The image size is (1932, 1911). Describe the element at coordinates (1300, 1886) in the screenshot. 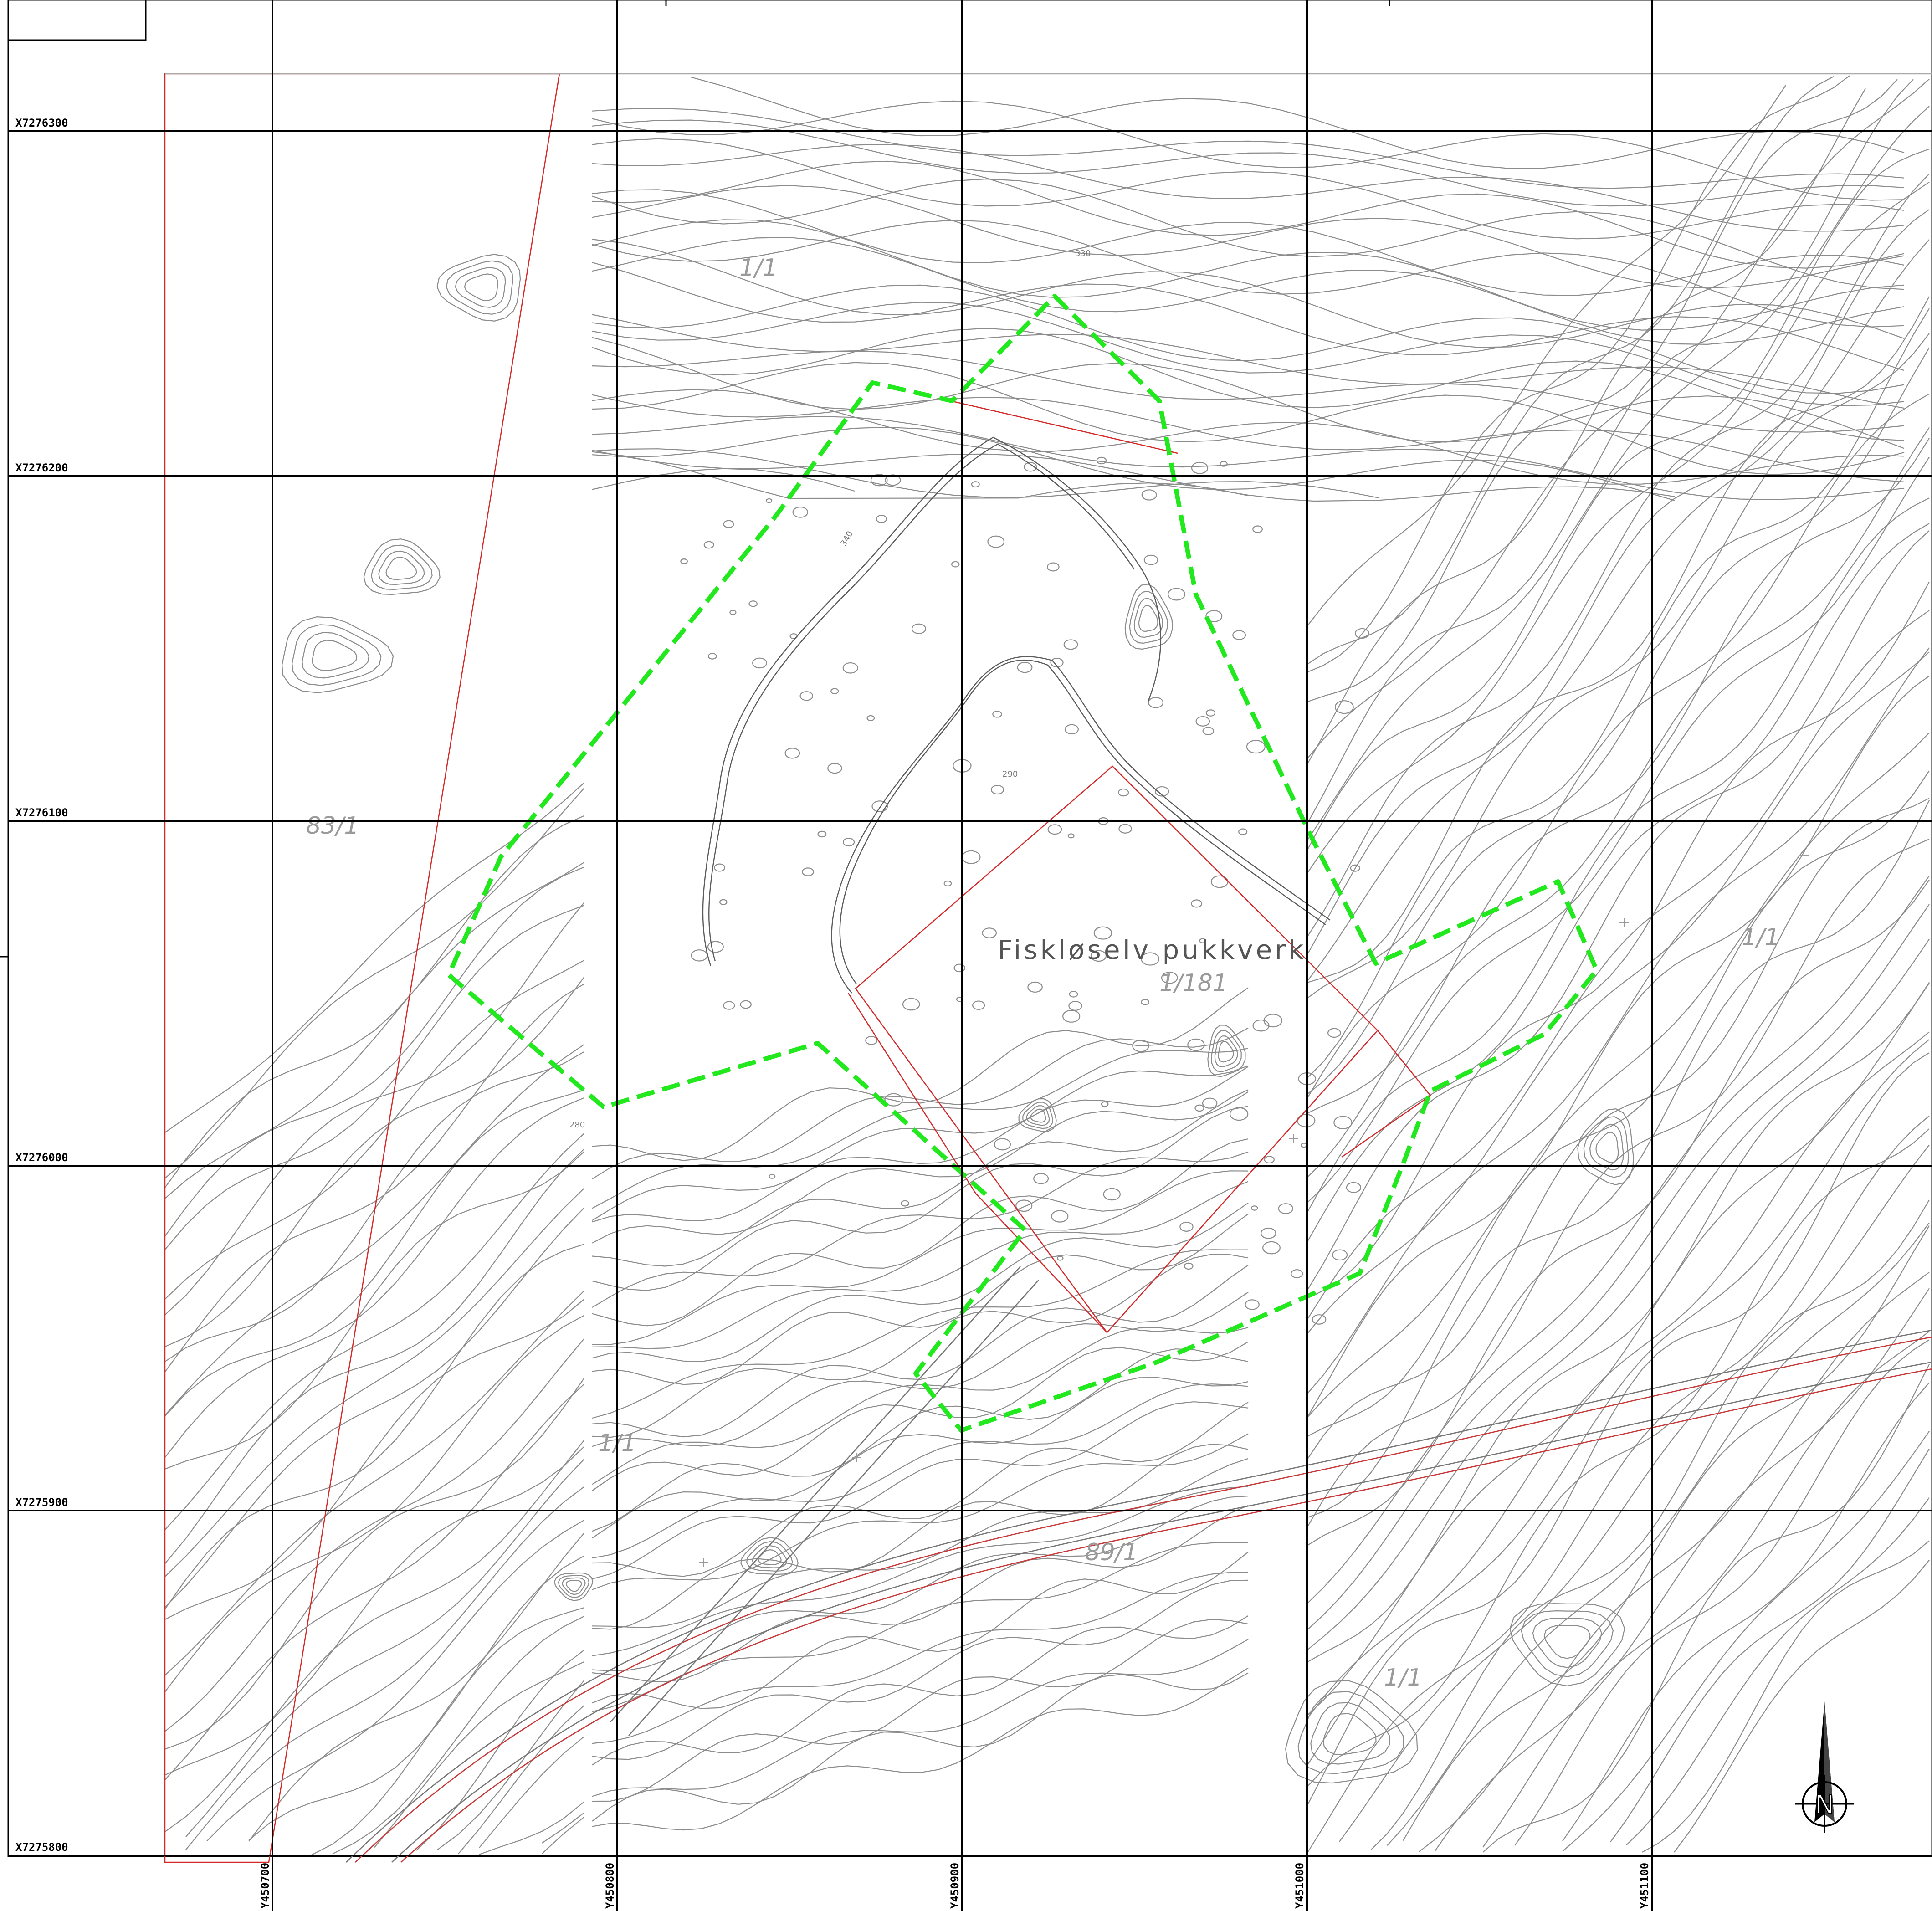

I see `grid-label-y451000: Y451000` at that location.